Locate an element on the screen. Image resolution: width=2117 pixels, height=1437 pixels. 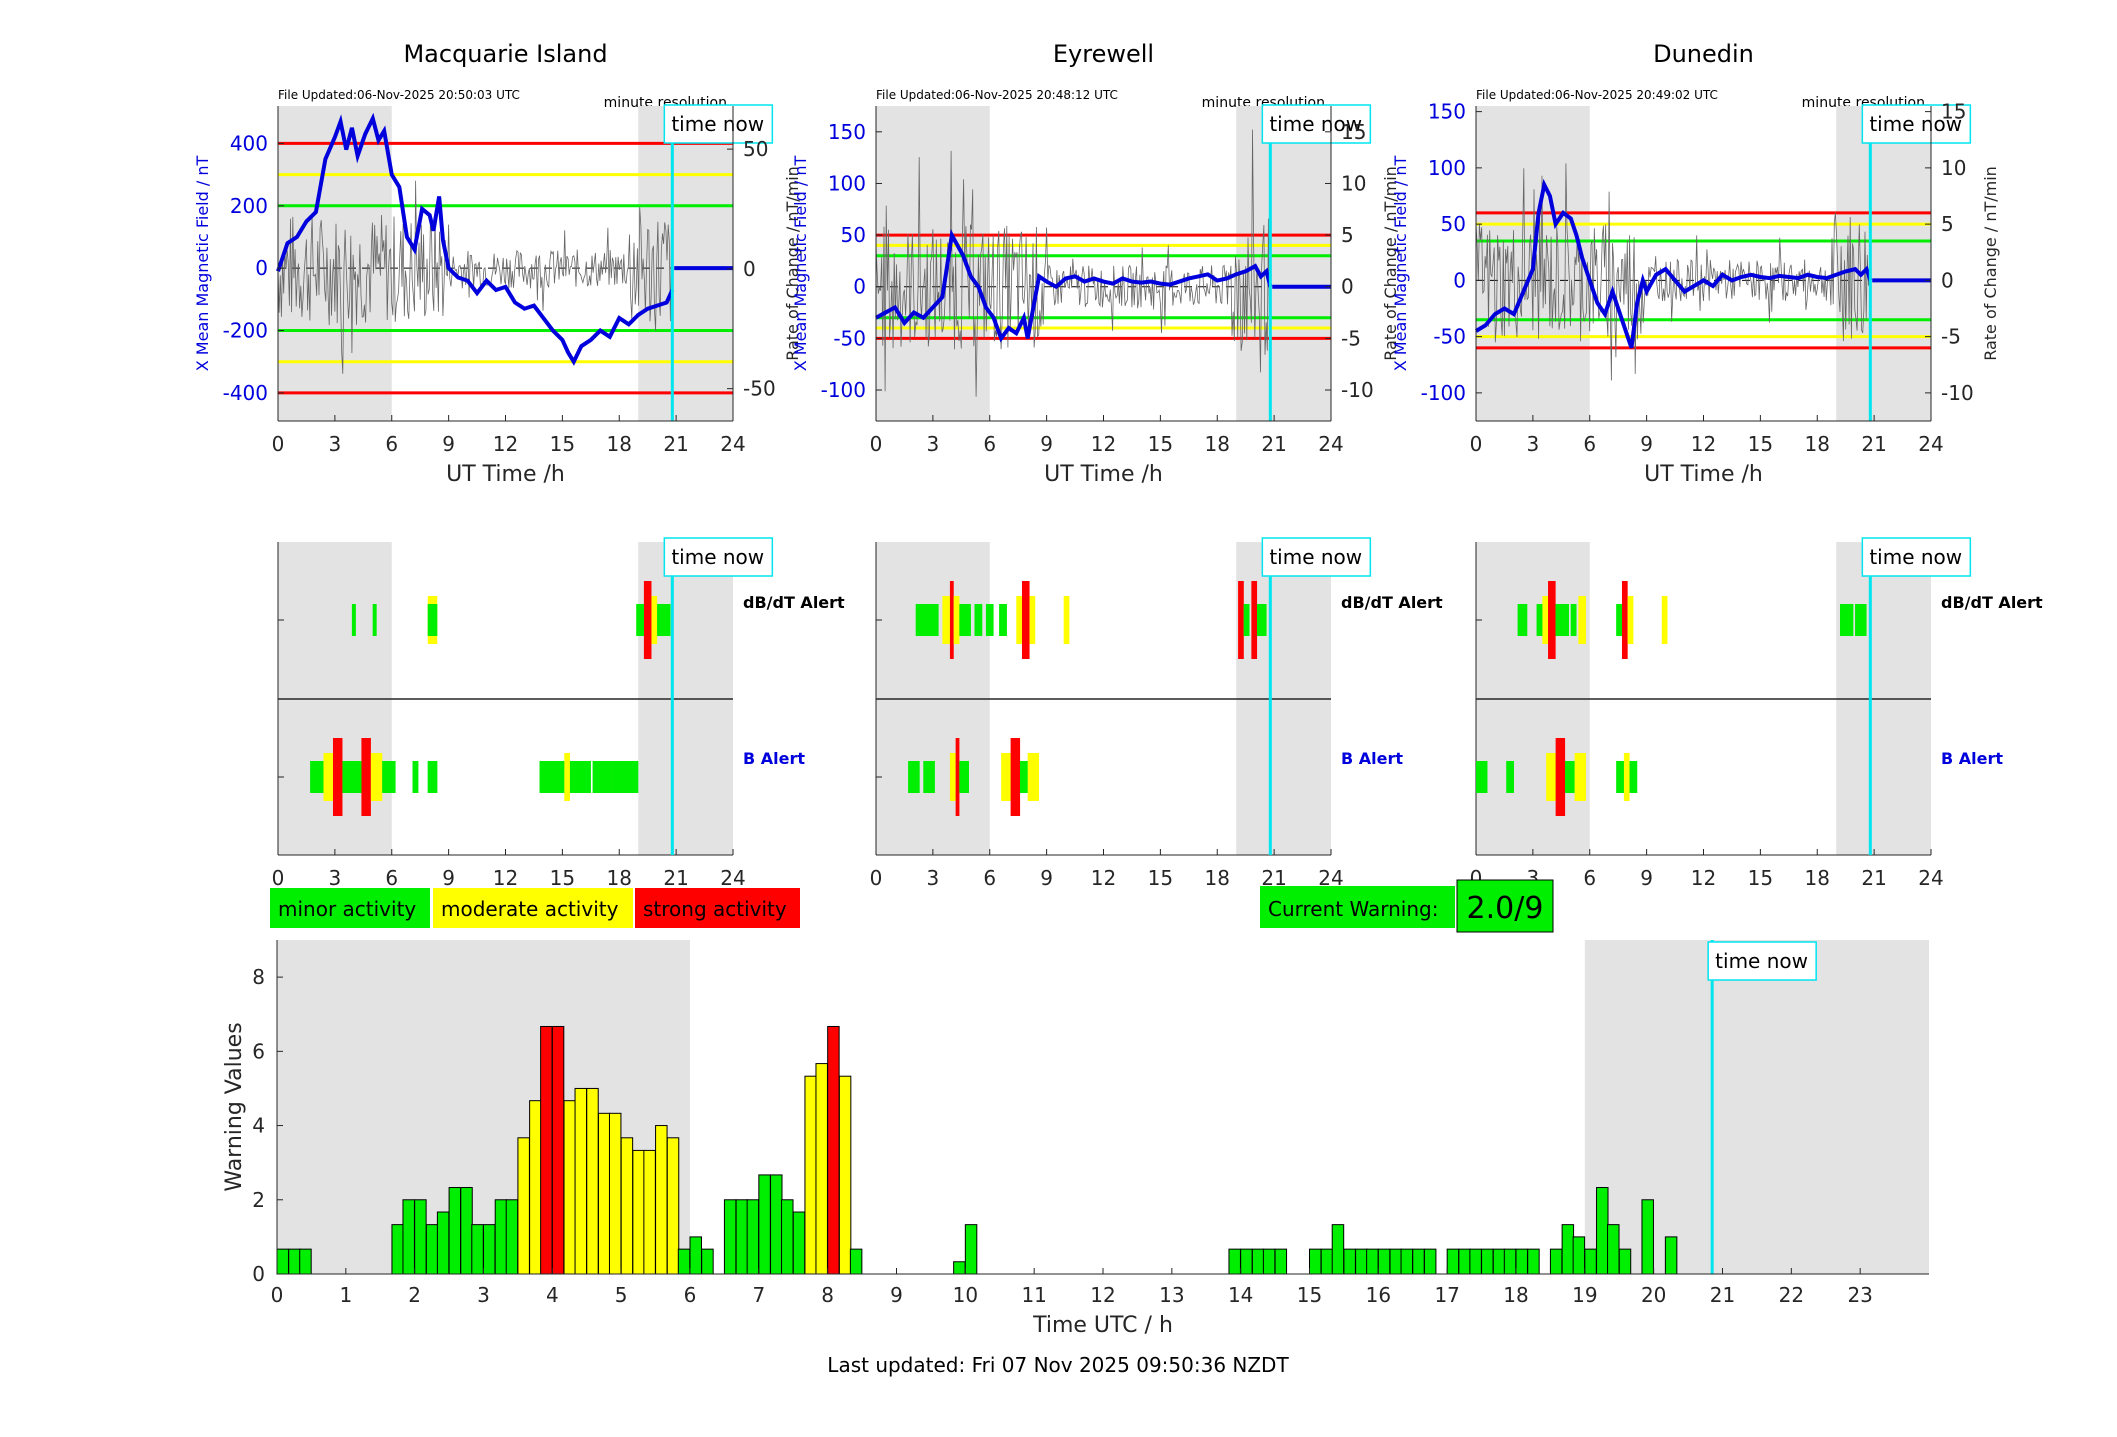
y-tick-label: -50 is located at coordinates (1449, 337).